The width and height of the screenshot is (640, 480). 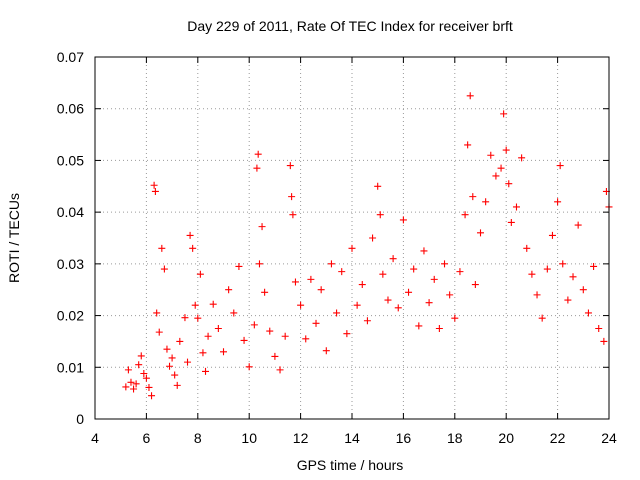 What do you see at coordinates (70, 57) in the screenshot?
I see `y-tick-label: 0.07` at bounding box center [70, 57].